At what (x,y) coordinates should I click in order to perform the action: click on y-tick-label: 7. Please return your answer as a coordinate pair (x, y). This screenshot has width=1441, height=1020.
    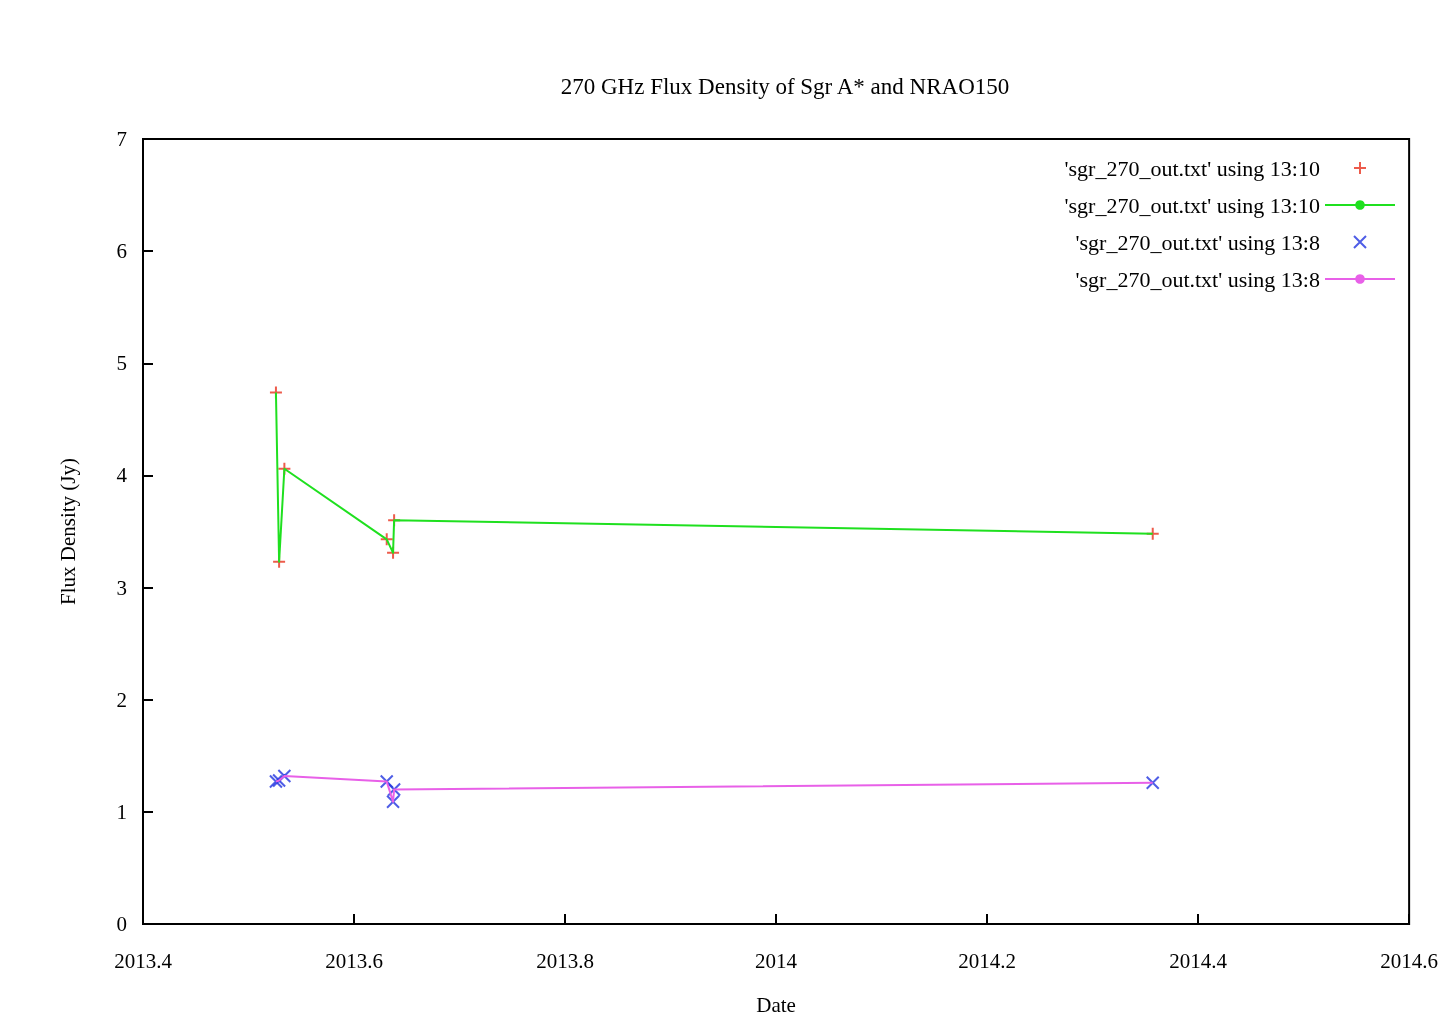
    Looking at the image, I should click on (121, 139).